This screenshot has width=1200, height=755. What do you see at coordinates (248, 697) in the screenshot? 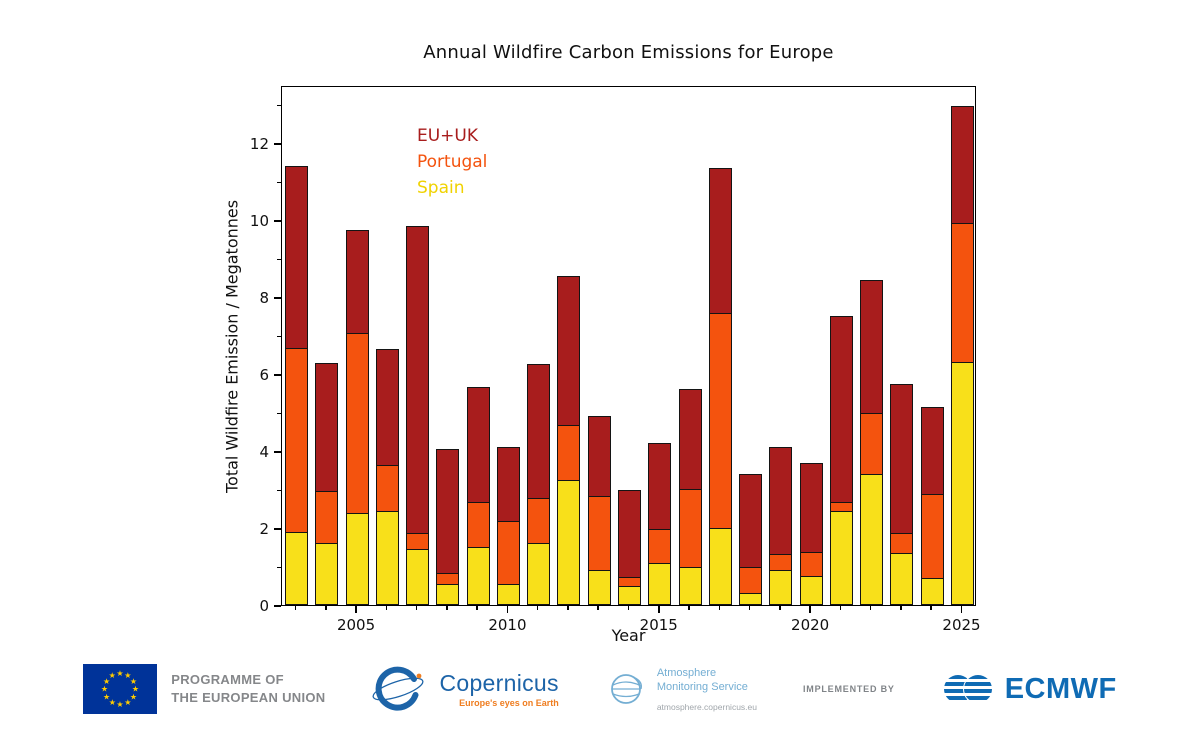
I see `eu-programme-line2: THE EUROPEAN UNION` at bounding box center [248, 697].